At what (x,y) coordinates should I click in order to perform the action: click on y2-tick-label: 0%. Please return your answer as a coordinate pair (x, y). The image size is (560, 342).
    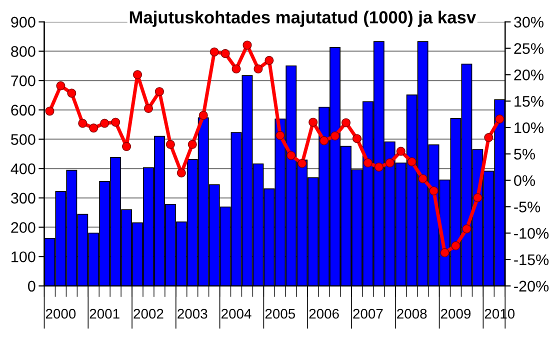
    Looking at the image, I should click on (524, 180).